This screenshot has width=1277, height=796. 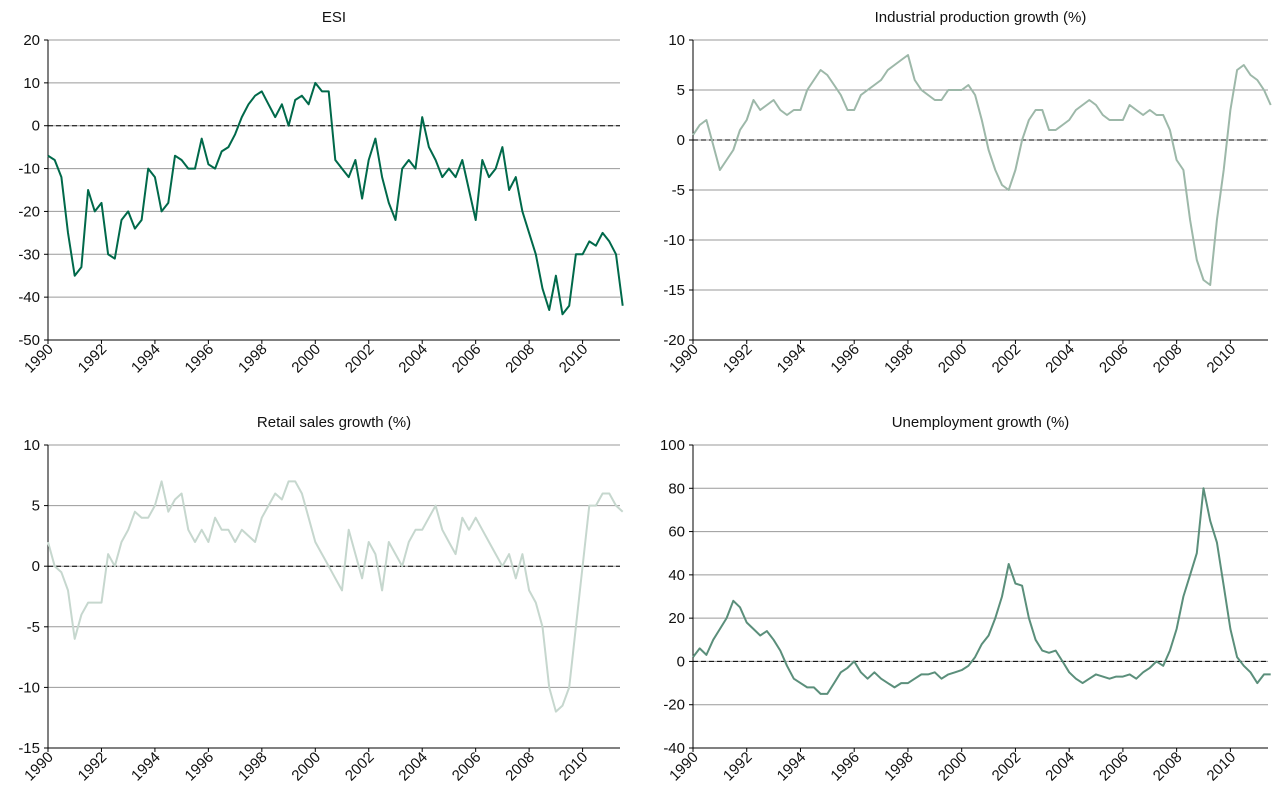 What do you see at coordinates (981, 17) in the screenshot?
I see `chart-title: Industrial production growth (%)` at bounding box center [981, 17].